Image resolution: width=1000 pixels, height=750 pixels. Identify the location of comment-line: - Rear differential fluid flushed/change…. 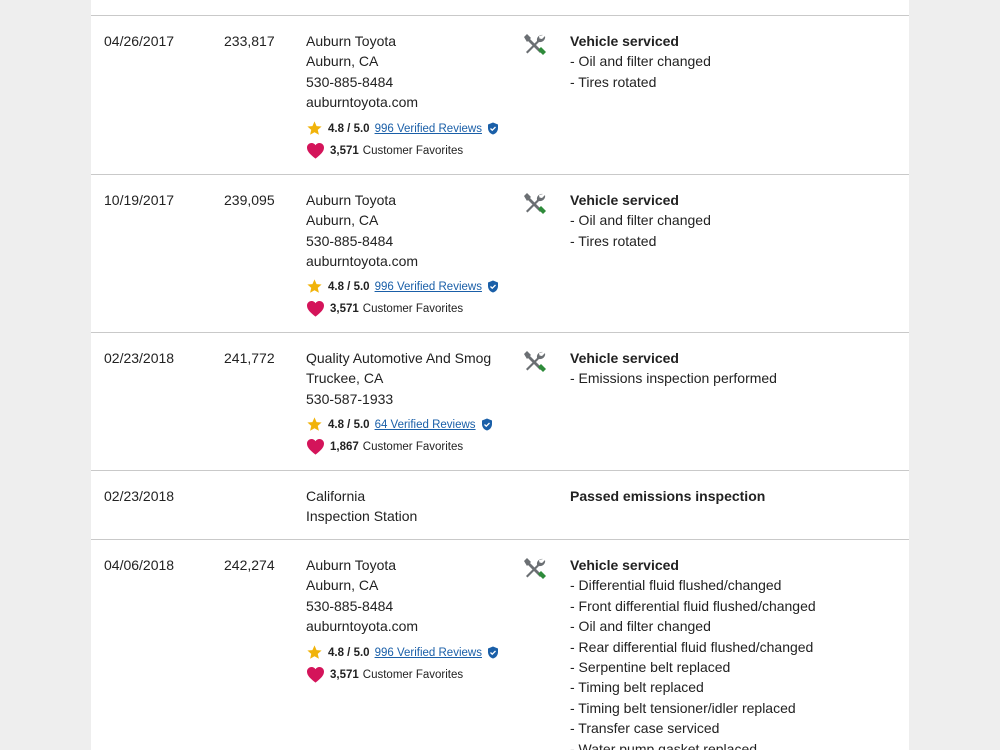
(692, 646).